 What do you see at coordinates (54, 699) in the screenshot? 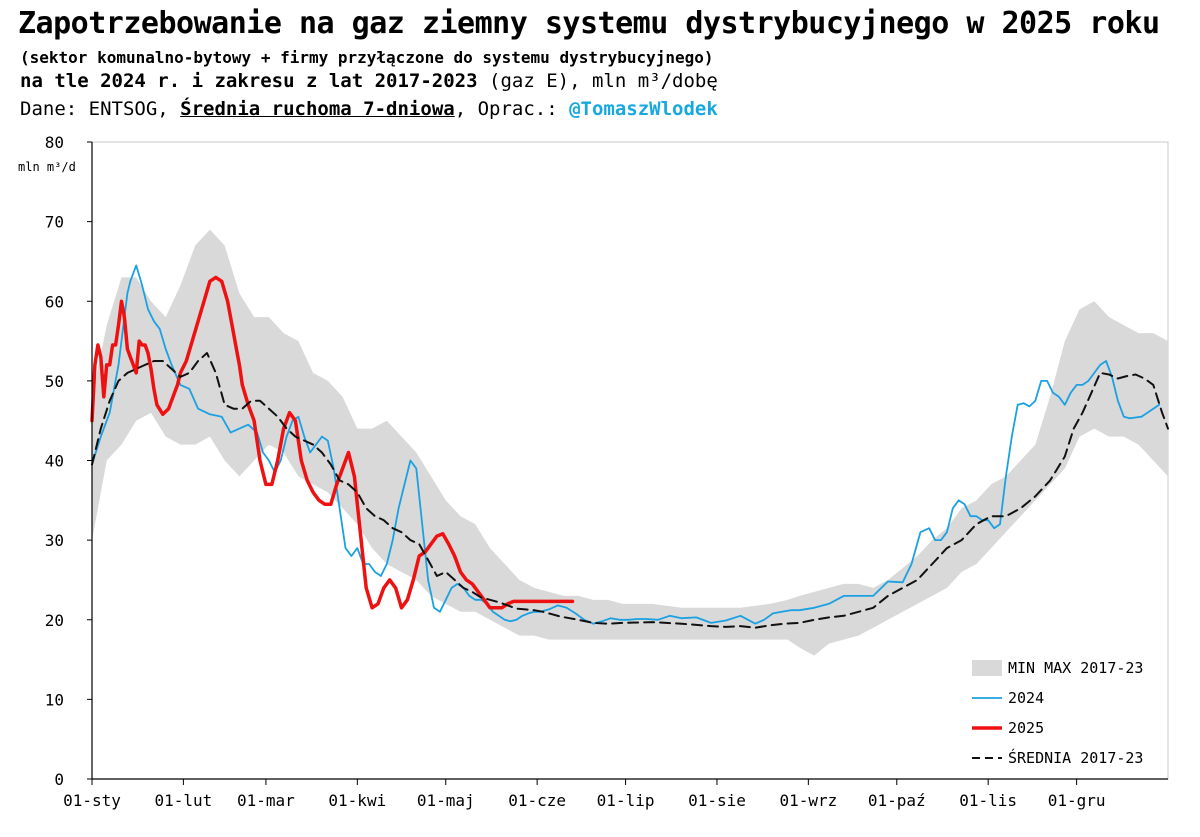
I see `y-tick-label: 10` at bounding box center [54, 699].